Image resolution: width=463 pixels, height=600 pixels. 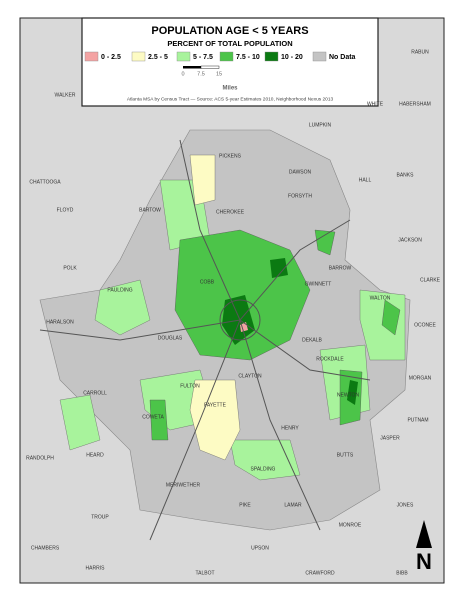 I want to click on legend-label: 5 - 7.5, so click(x=203, y=57).